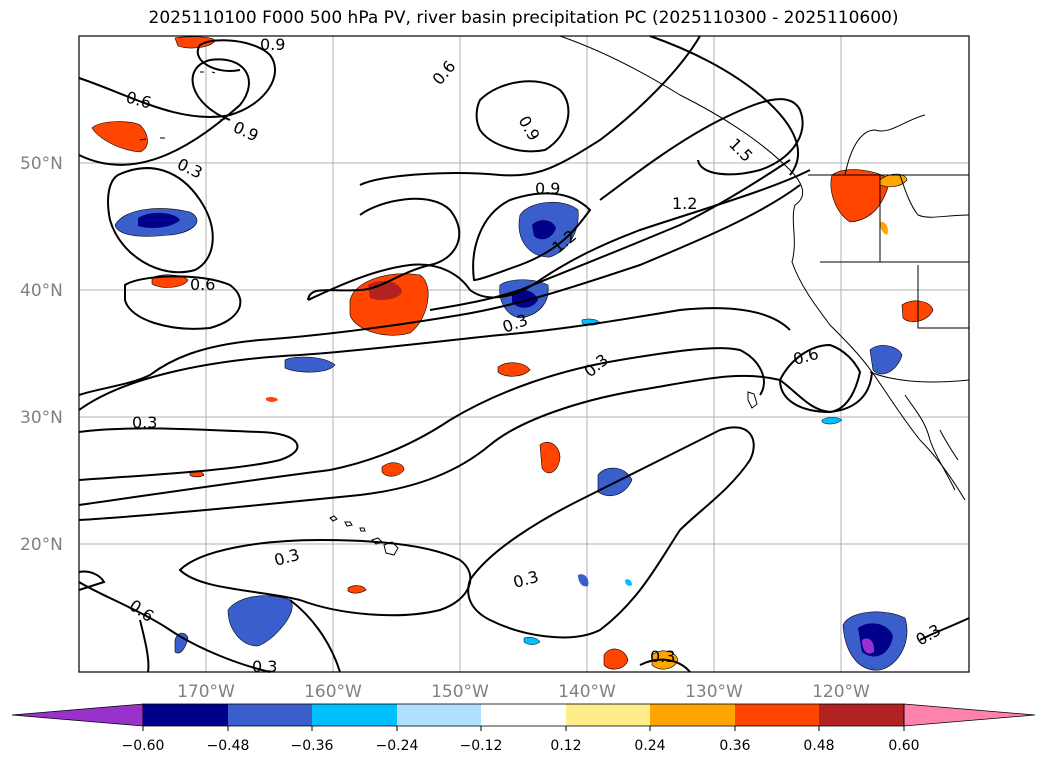 The width and height of the screenshot is (1047, 765). Describe the element at coordinates (397, 746) in the screenshot. I see `colorbar-tick: −0.24` at that location.